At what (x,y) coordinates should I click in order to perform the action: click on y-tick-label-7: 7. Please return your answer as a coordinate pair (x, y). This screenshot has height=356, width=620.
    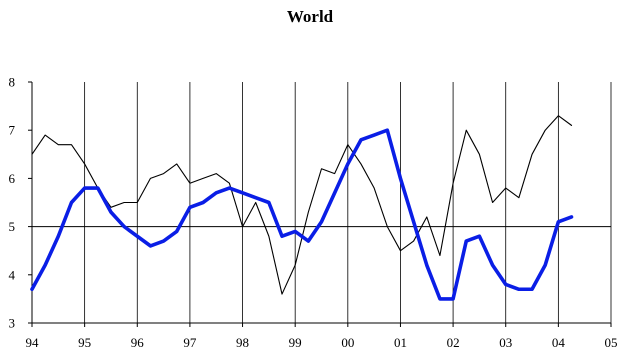
    Looking at the image, I should click on (12, 130).